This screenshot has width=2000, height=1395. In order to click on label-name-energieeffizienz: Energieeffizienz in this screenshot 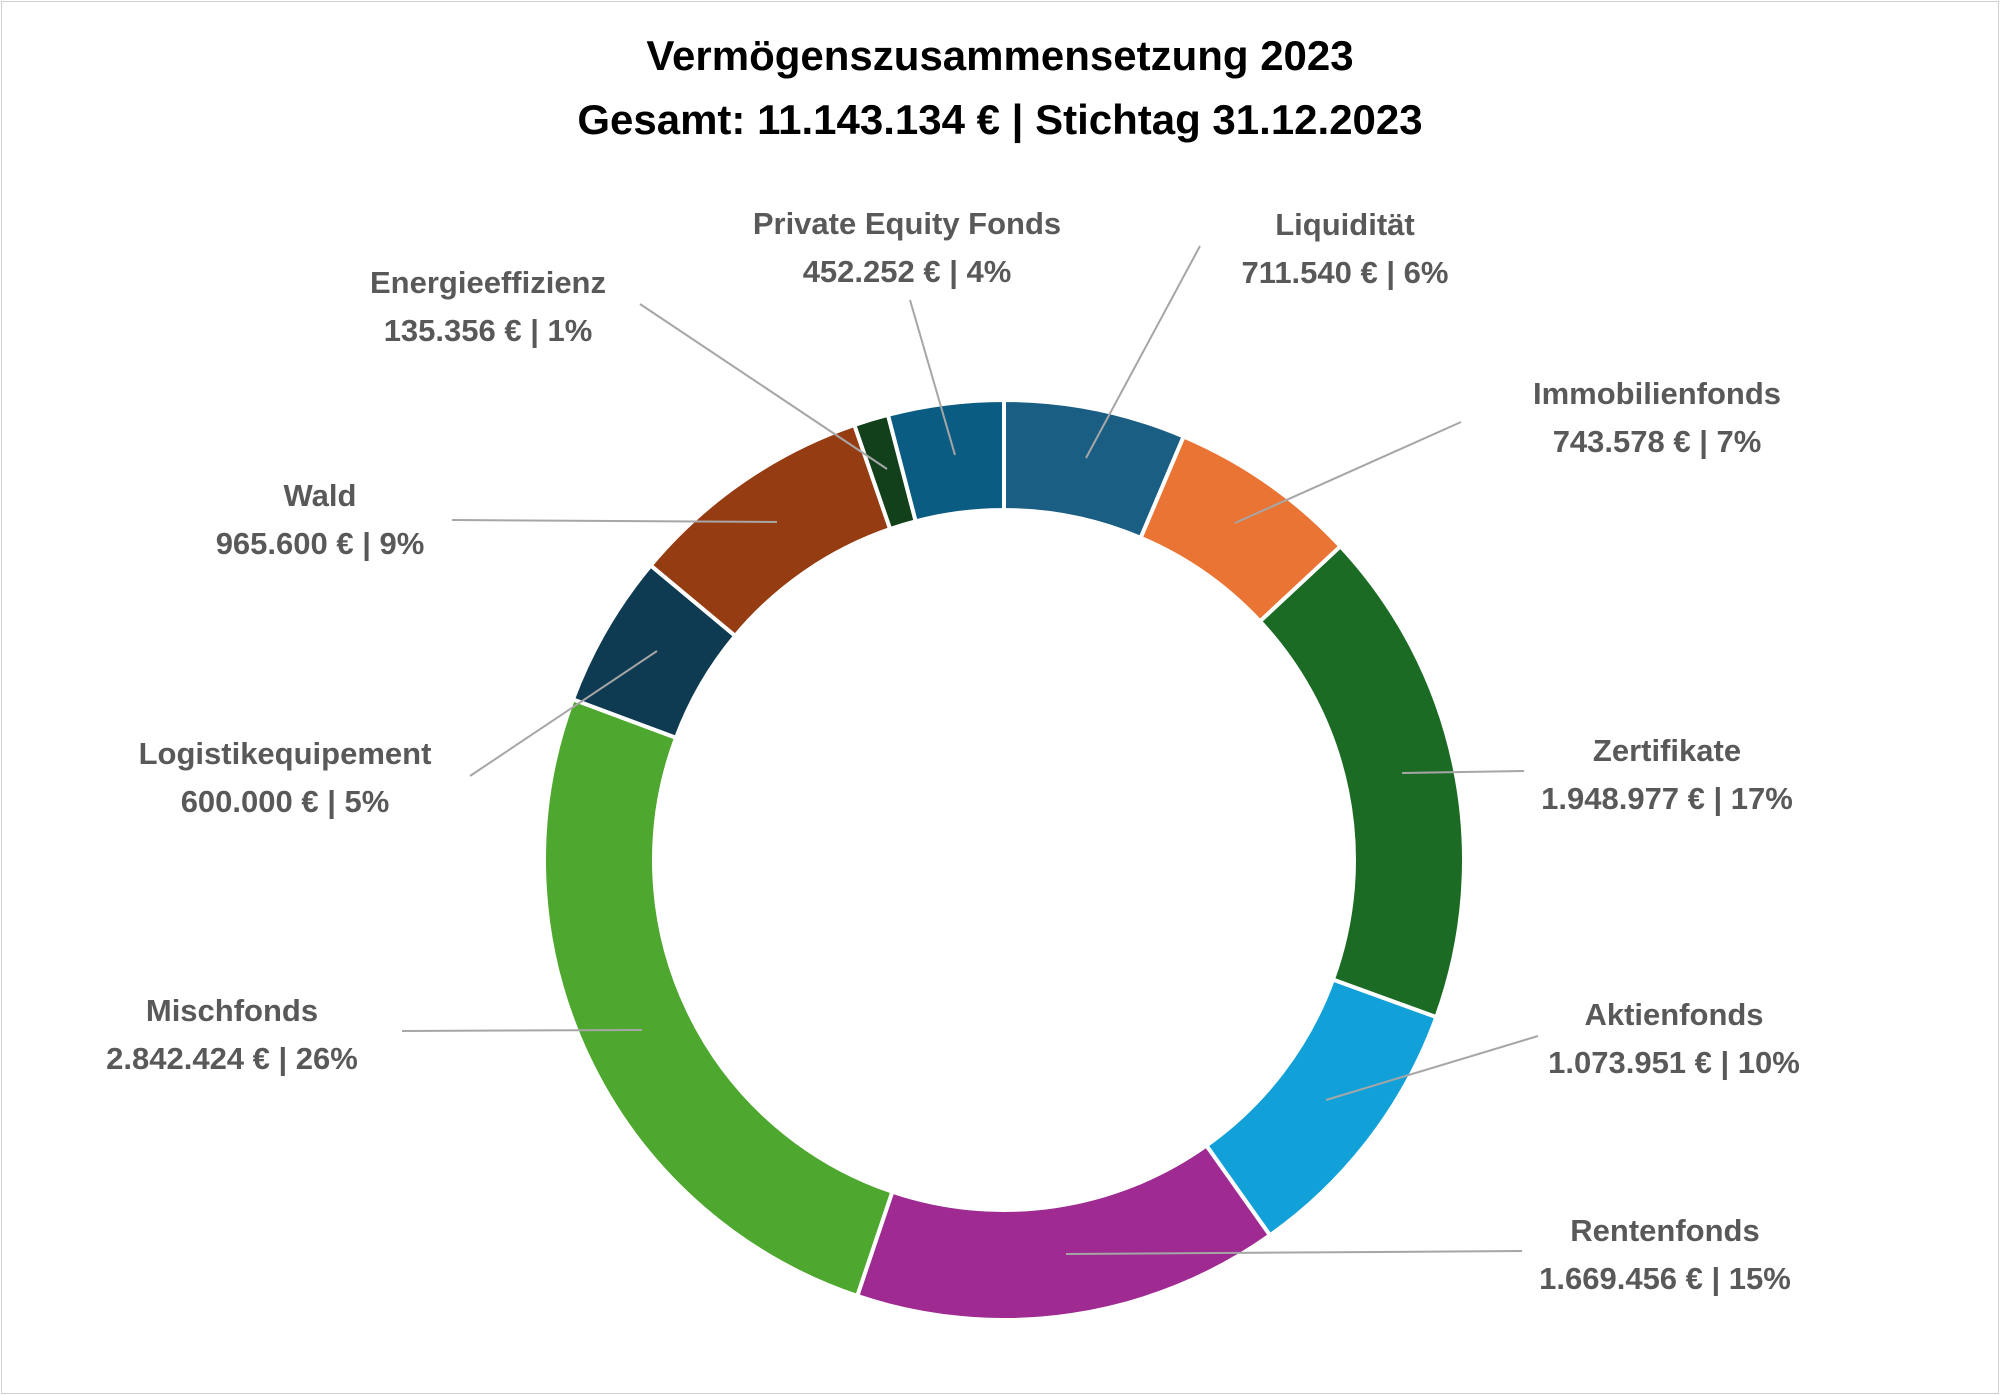, I will do `click(488, 282)`.